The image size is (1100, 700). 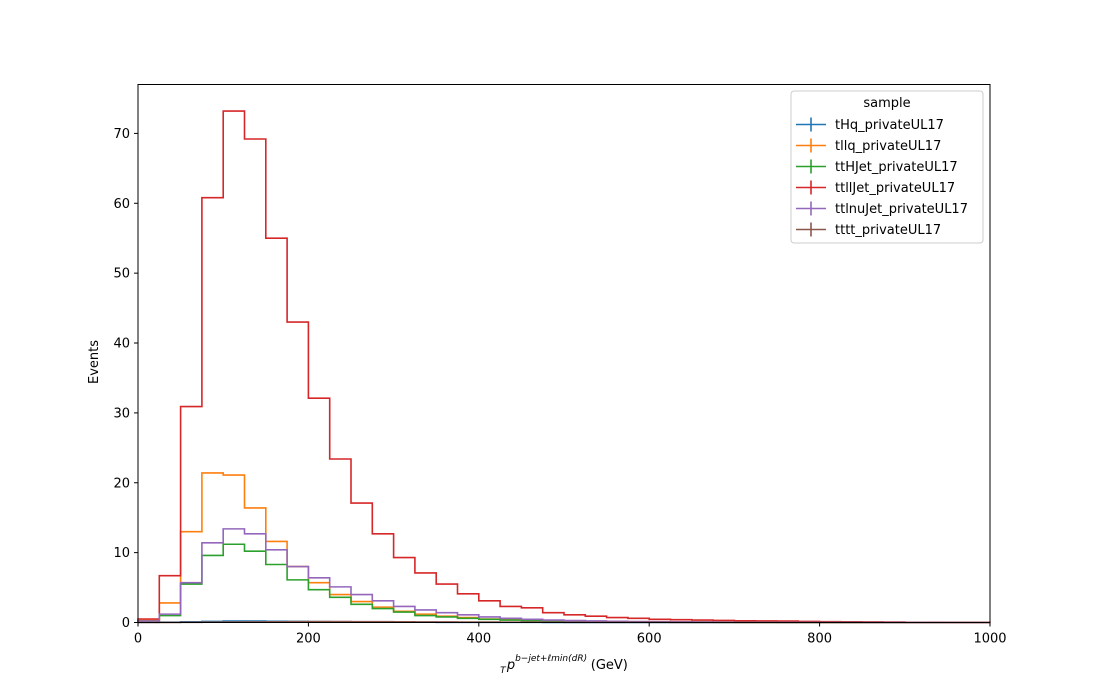 What do you see at coordinates (570, 634) in the screenshot?
I see `x-axis-ticks: 0 200 400 600 800 1000` at bounding box center [570, 634].